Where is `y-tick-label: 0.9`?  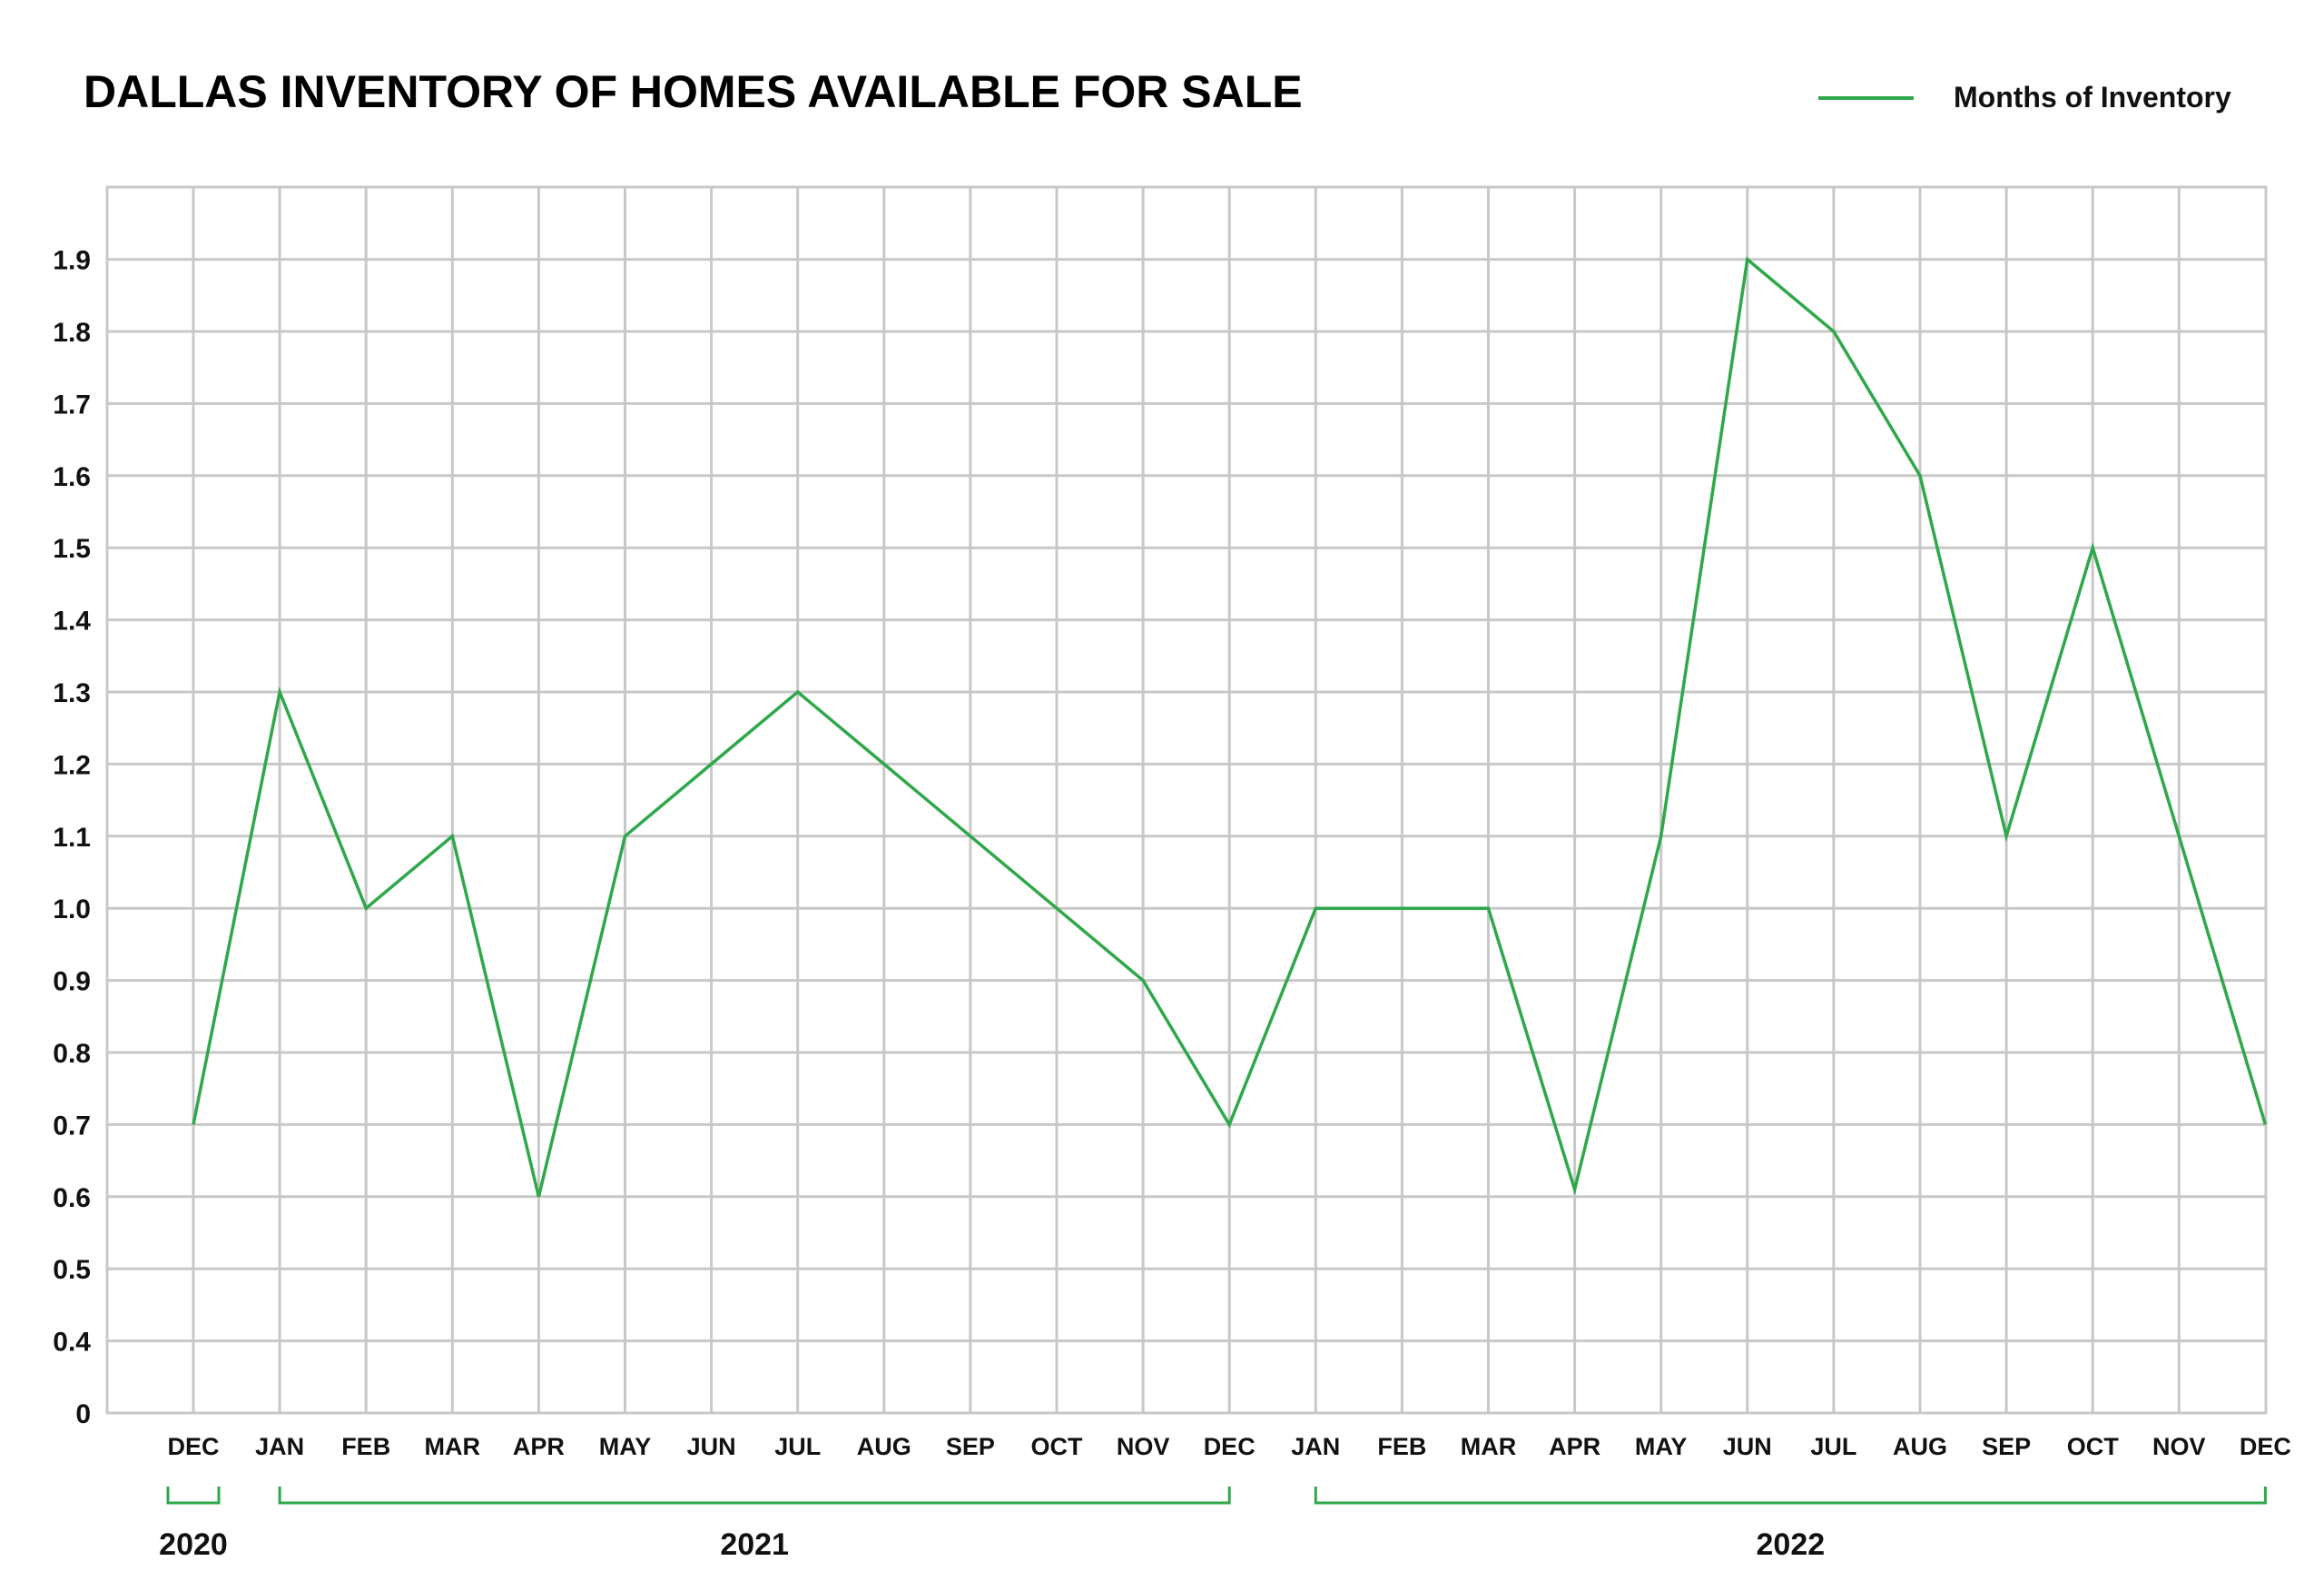 y-tick-label: 0.9 is located at coordinates (72, 982).